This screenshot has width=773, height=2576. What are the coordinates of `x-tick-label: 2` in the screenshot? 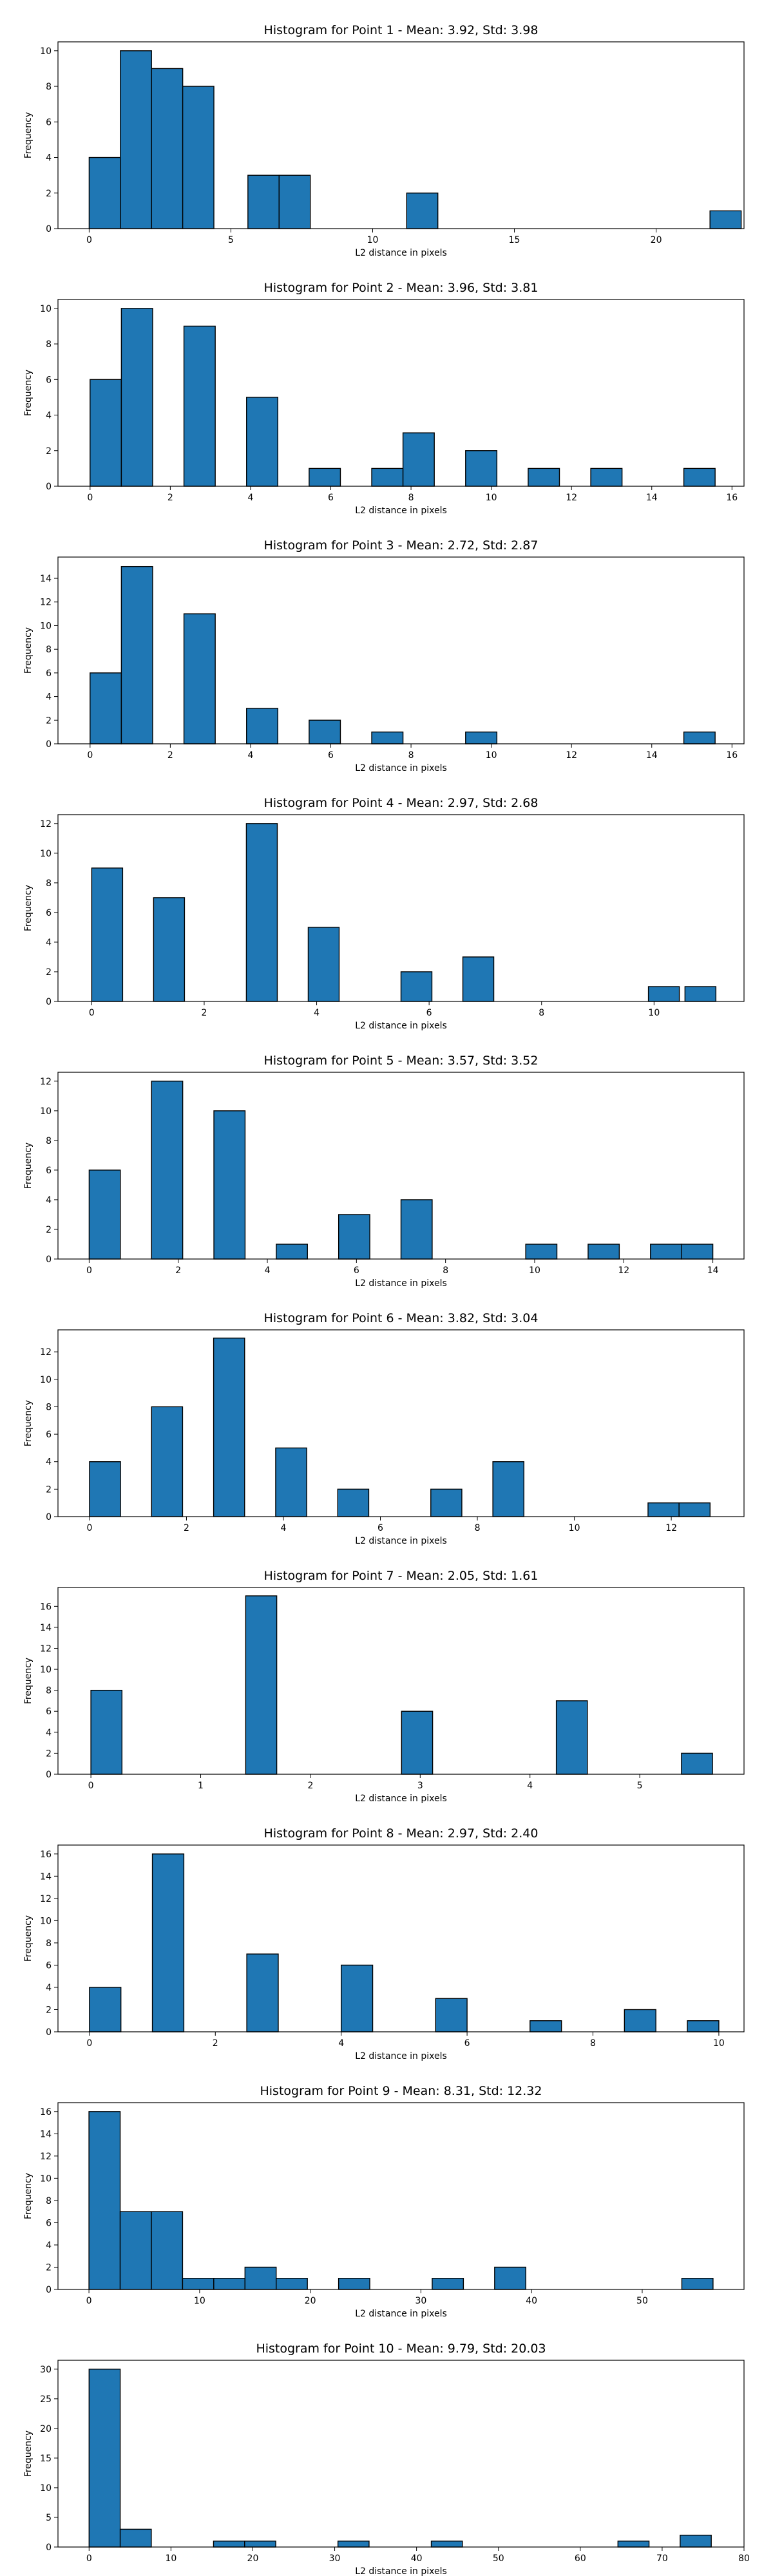 It's located at (204, 1013).